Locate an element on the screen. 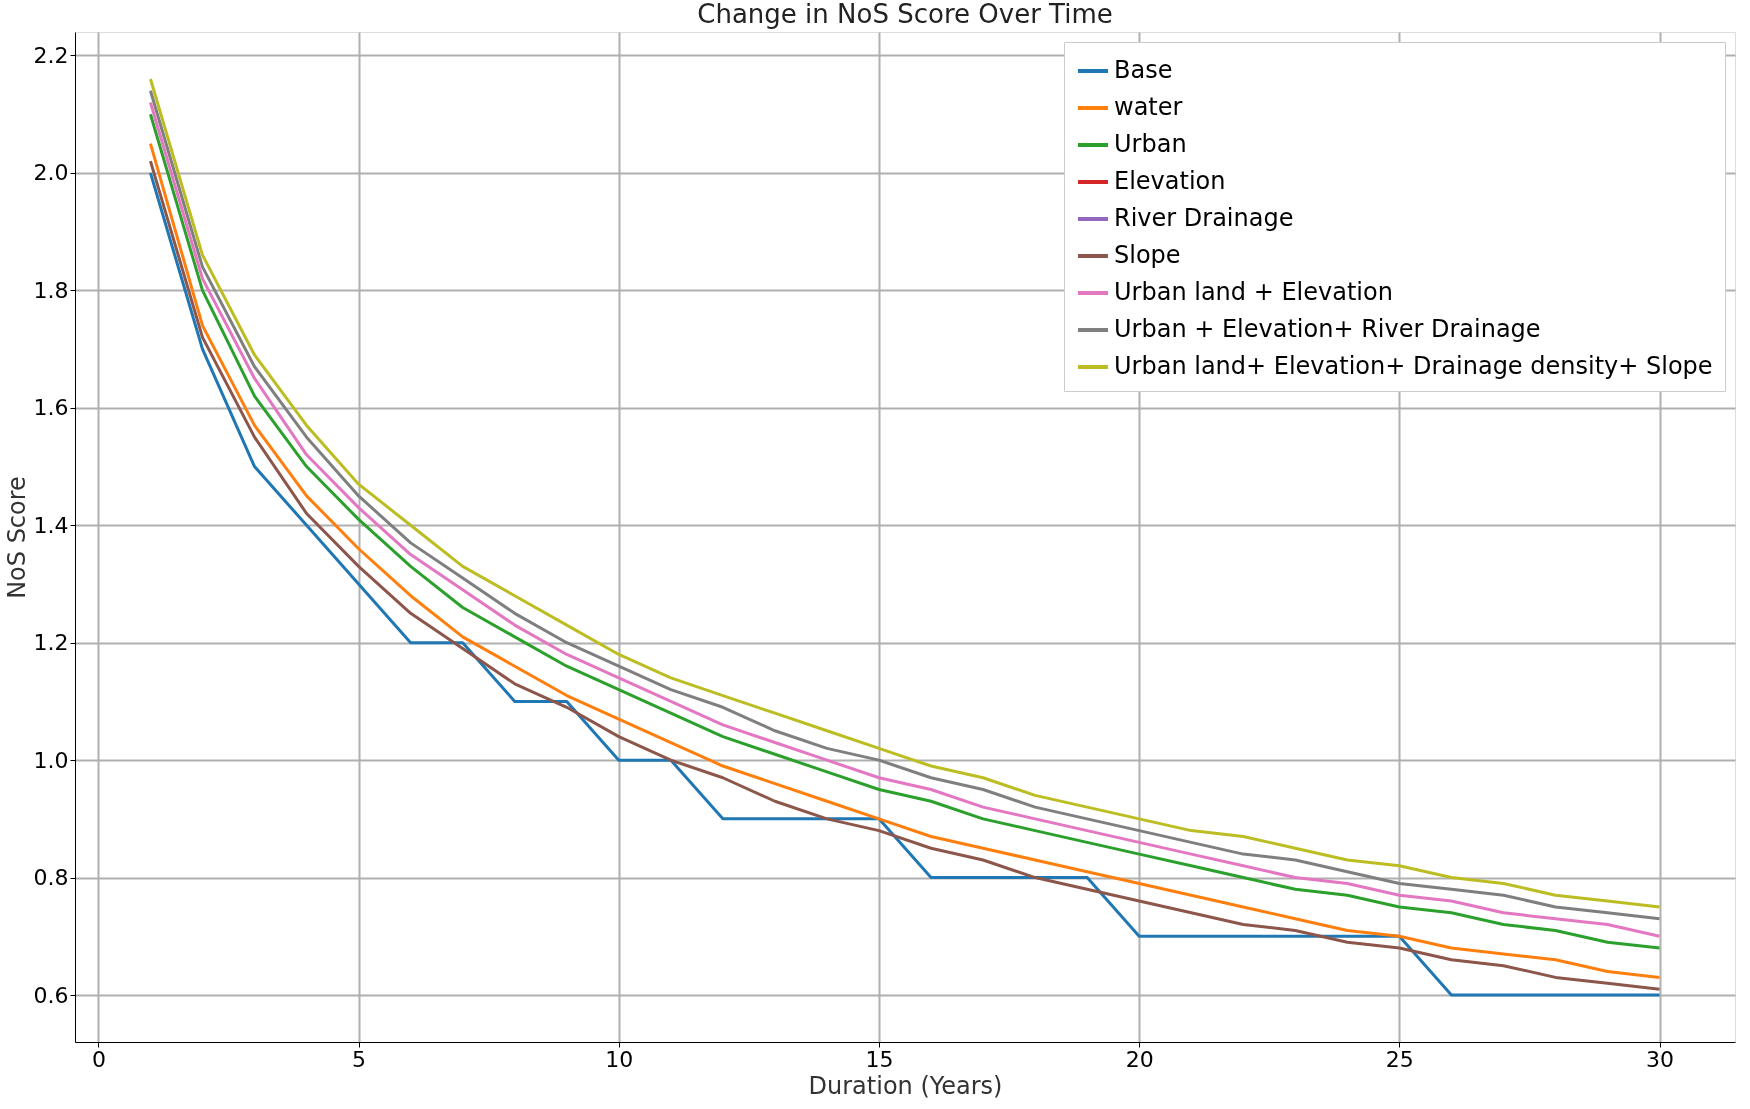  x-tick-label: 5 is located at coordinates (359, 1059).